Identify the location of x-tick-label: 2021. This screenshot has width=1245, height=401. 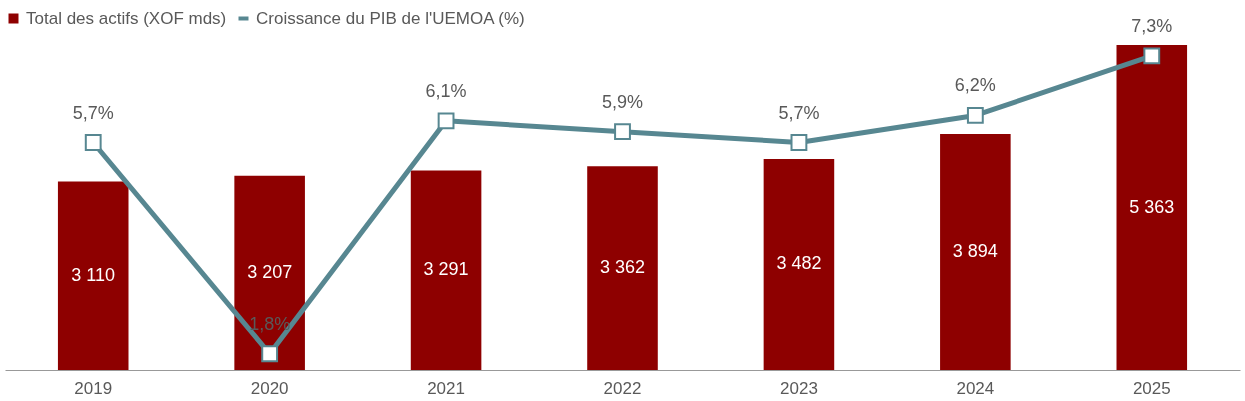
(446, 388).